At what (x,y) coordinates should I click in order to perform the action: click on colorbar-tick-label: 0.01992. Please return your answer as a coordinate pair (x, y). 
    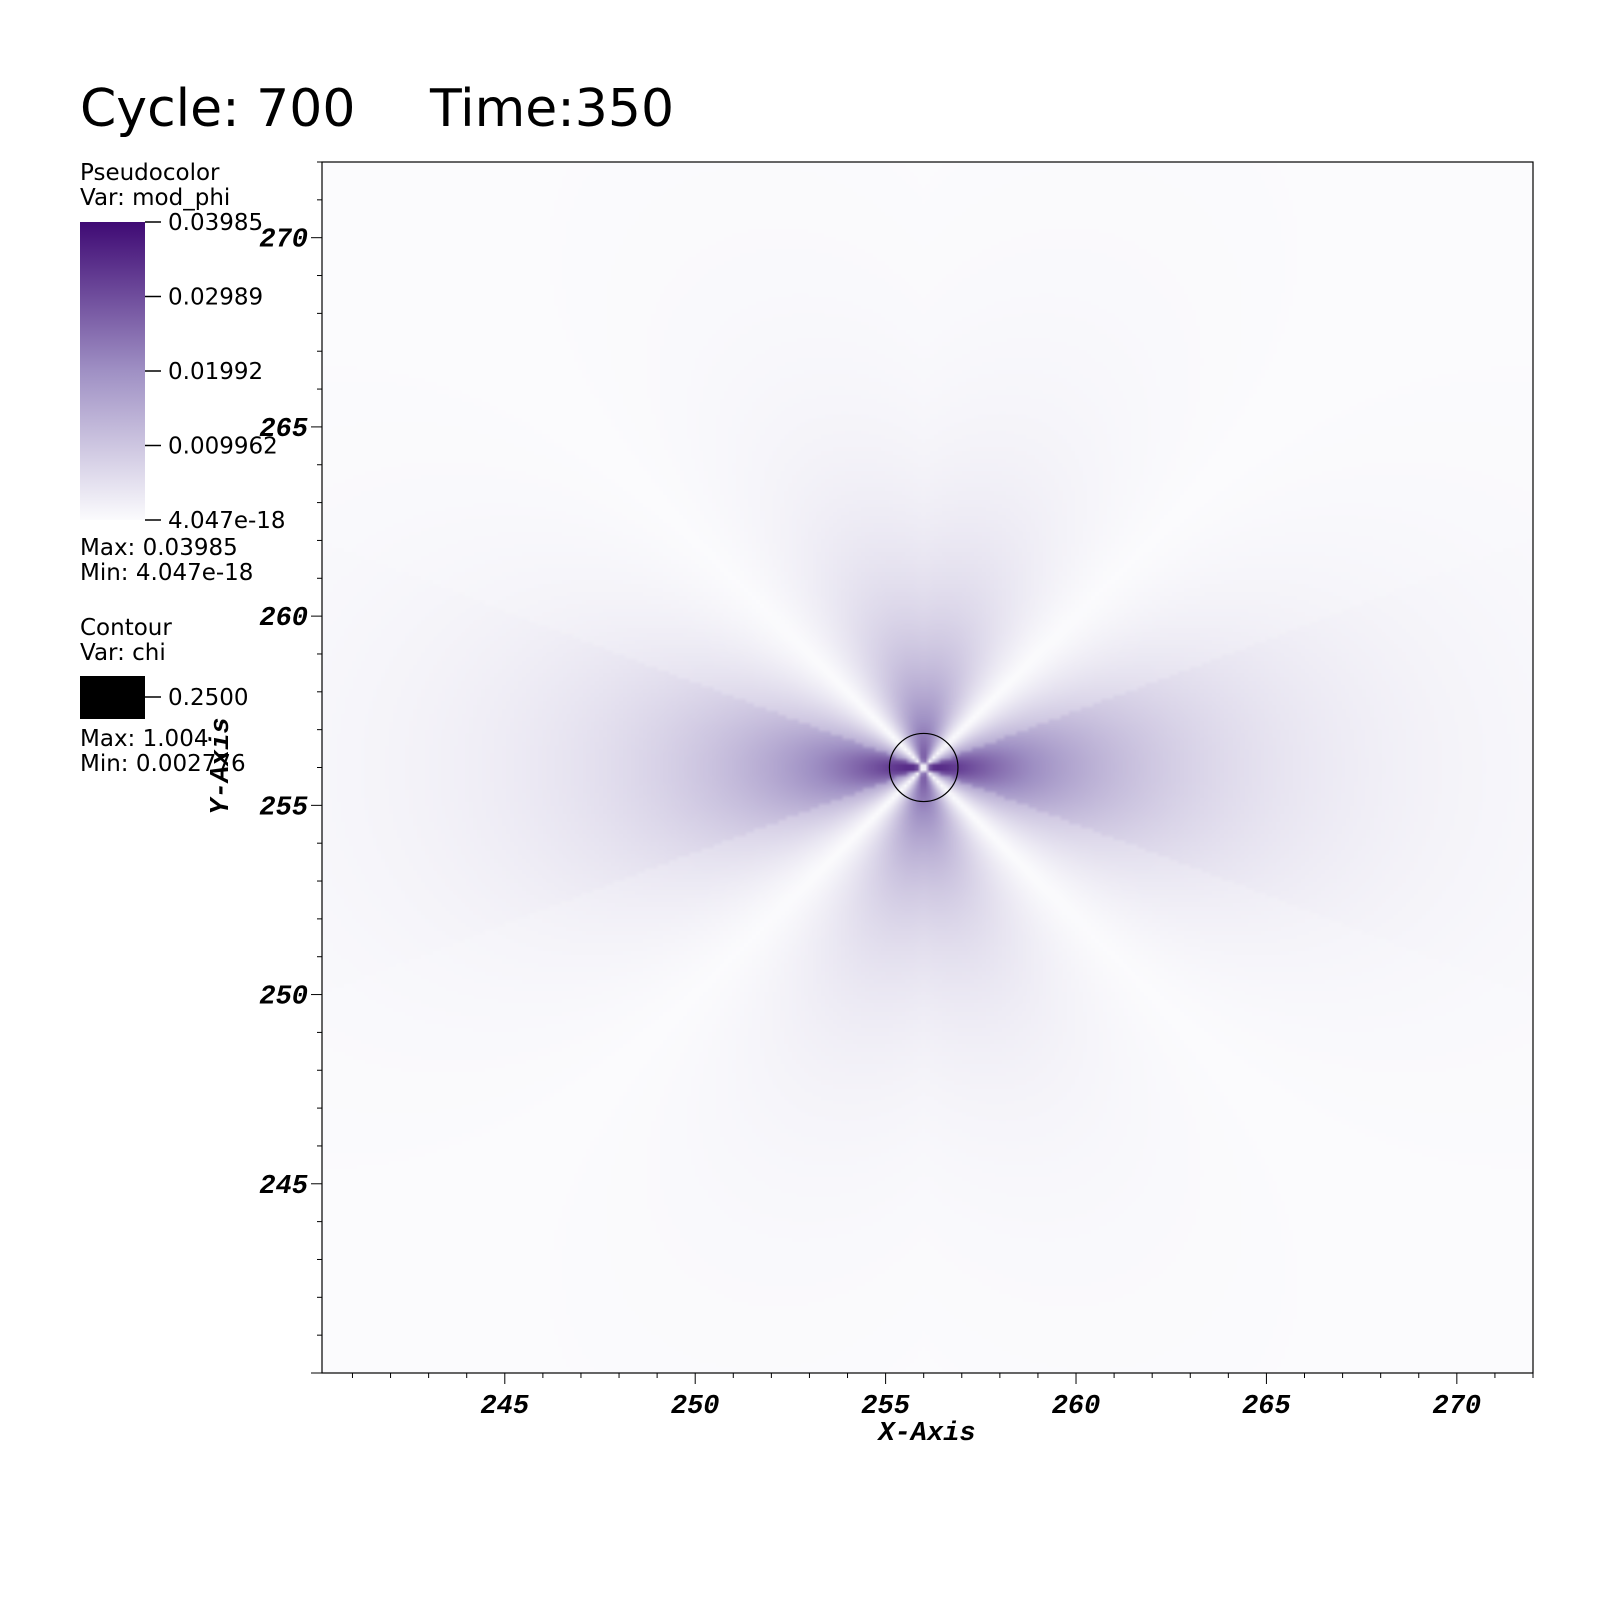
    Looking at the image, I should click on (215, 372).